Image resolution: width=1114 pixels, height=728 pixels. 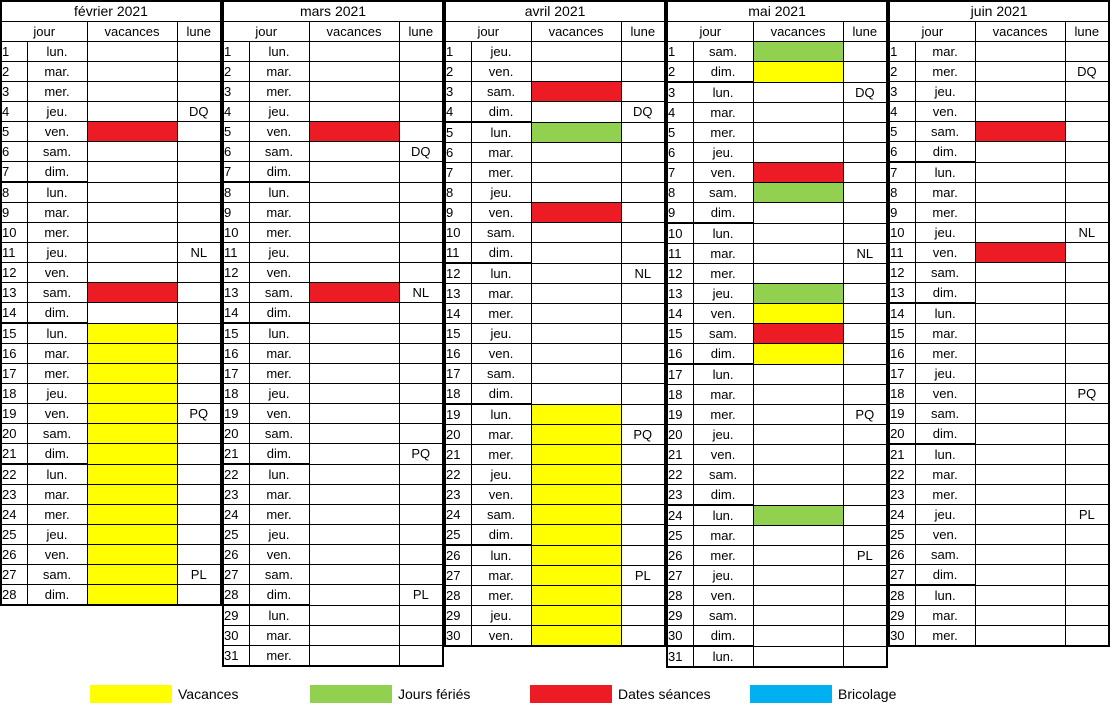 I want to click on day-row: 17 mer., so click(x=333, y=373).